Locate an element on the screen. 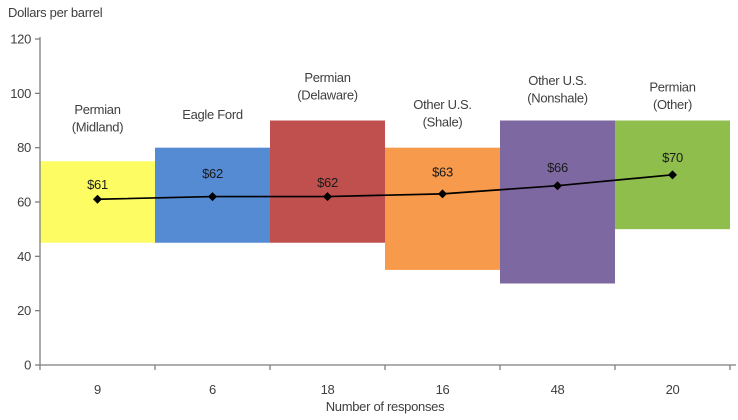  y-tick-label: 40 is located at coordinates (24, 256).